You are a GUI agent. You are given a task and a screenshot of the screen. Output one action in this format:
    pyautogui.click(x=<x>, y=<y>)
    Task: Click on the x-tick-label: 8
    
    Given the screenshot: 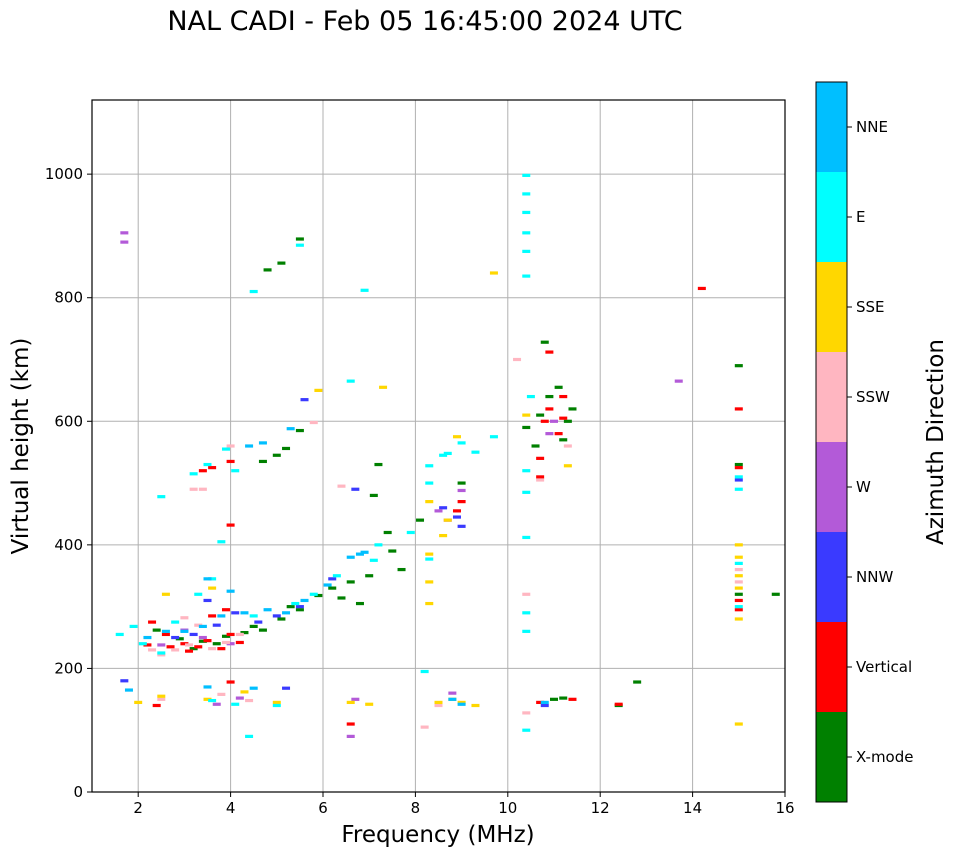 What is the action you would take?
    pyautogui.click(x=416, y=808)
    